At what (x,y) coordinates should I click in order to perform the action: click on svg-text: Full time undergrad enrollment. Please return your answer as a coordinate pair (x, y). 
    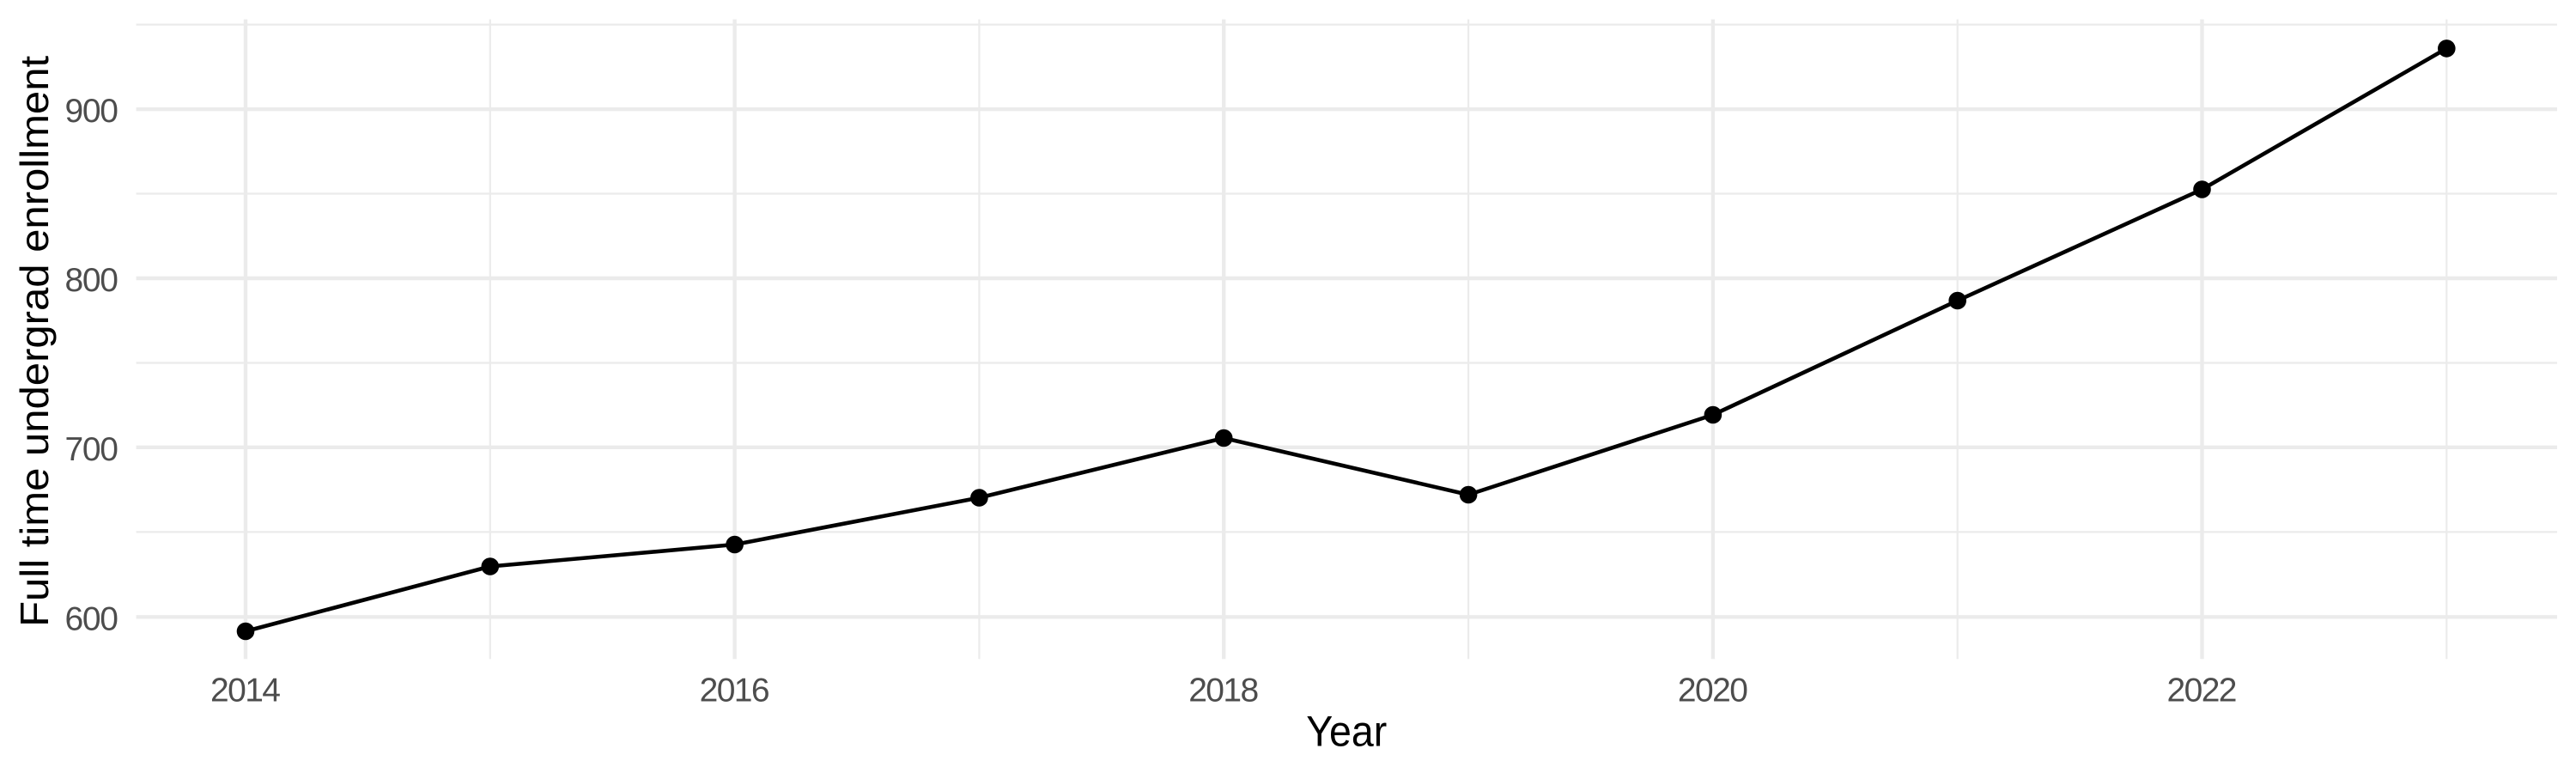
    Looking at the image, I should click on (34, 341).